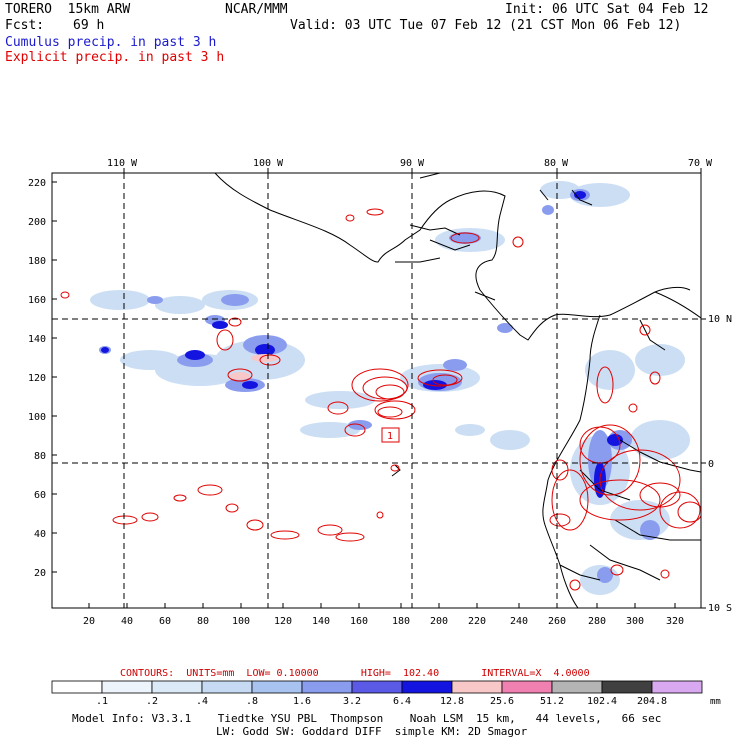 Image resolution: width=740 pixels, height=740 pixels. Describe the element at coordinates (602, 701) in the screenshot. I see `color-bar-label: 102.4` at that location.